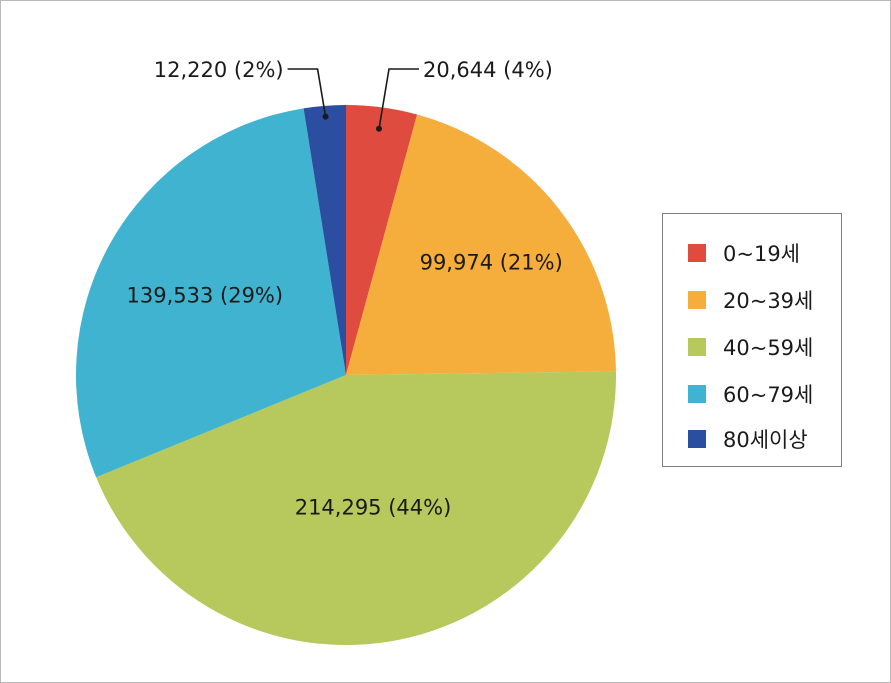  I want to click on leader-lines, so click(353, 100).